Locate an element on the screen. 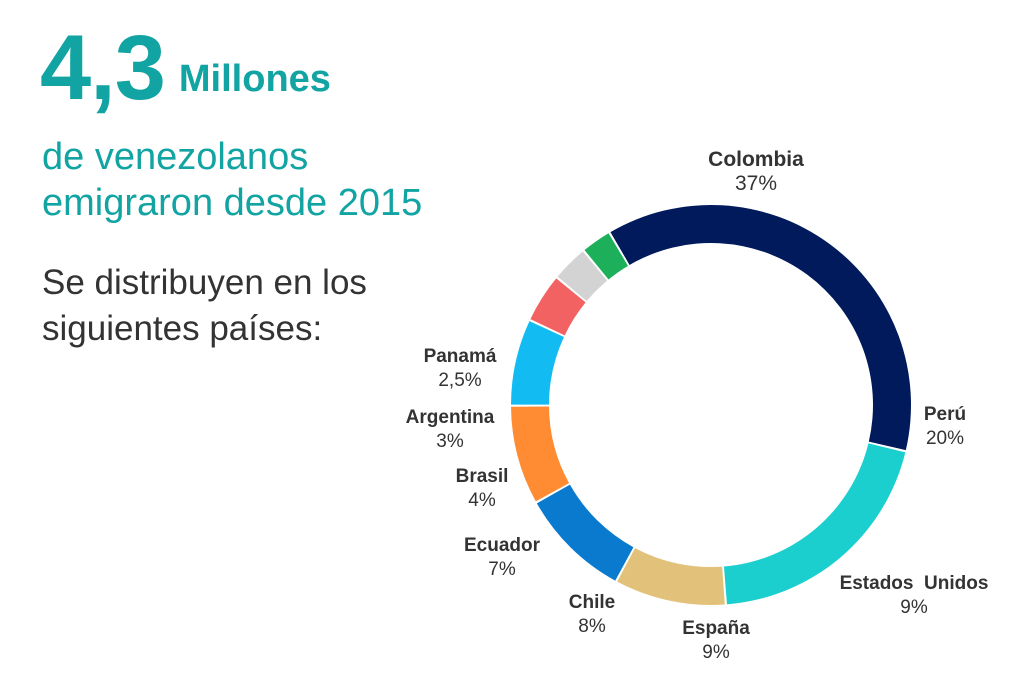  headline-number: 4,3 is located at coordinates (103, 68).